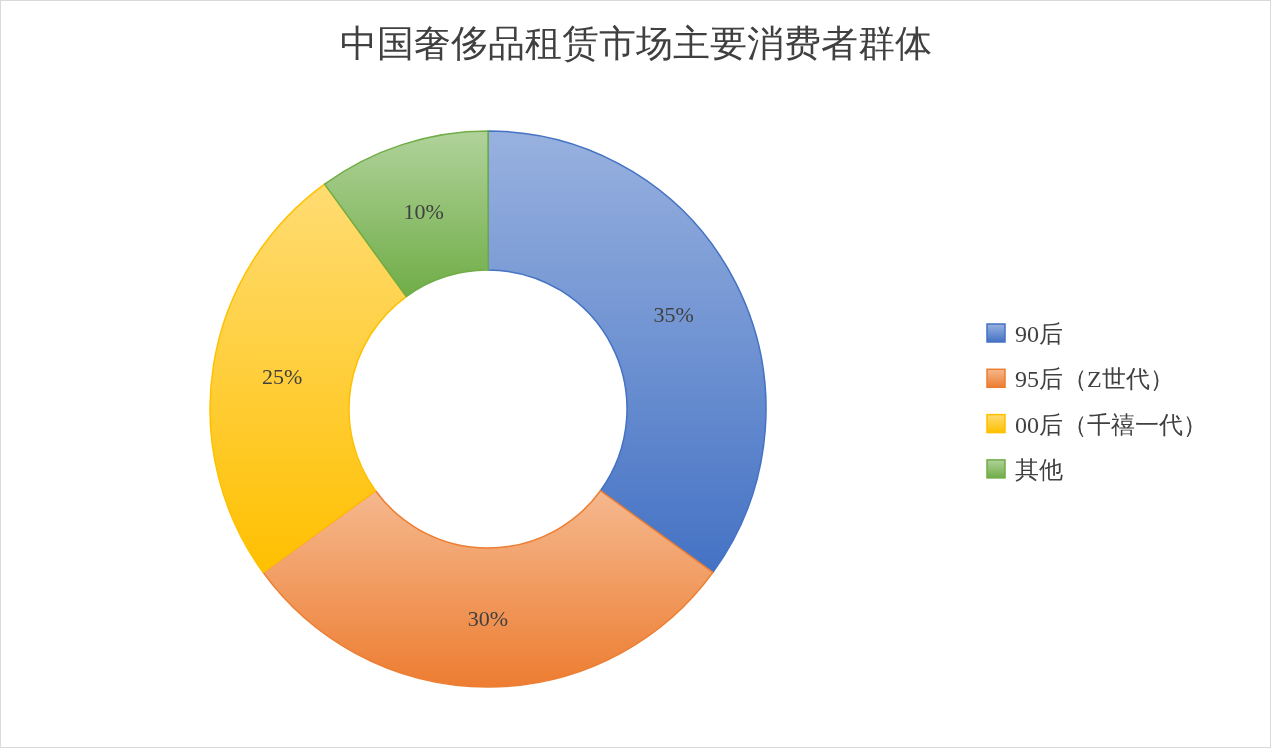 This screenshot has height=748, width=1271. What do you see at coordinates (1094, 379) in the screenshot?
I see `legend-label: 95后（Z世代）` at bounding box center [1094, 379].